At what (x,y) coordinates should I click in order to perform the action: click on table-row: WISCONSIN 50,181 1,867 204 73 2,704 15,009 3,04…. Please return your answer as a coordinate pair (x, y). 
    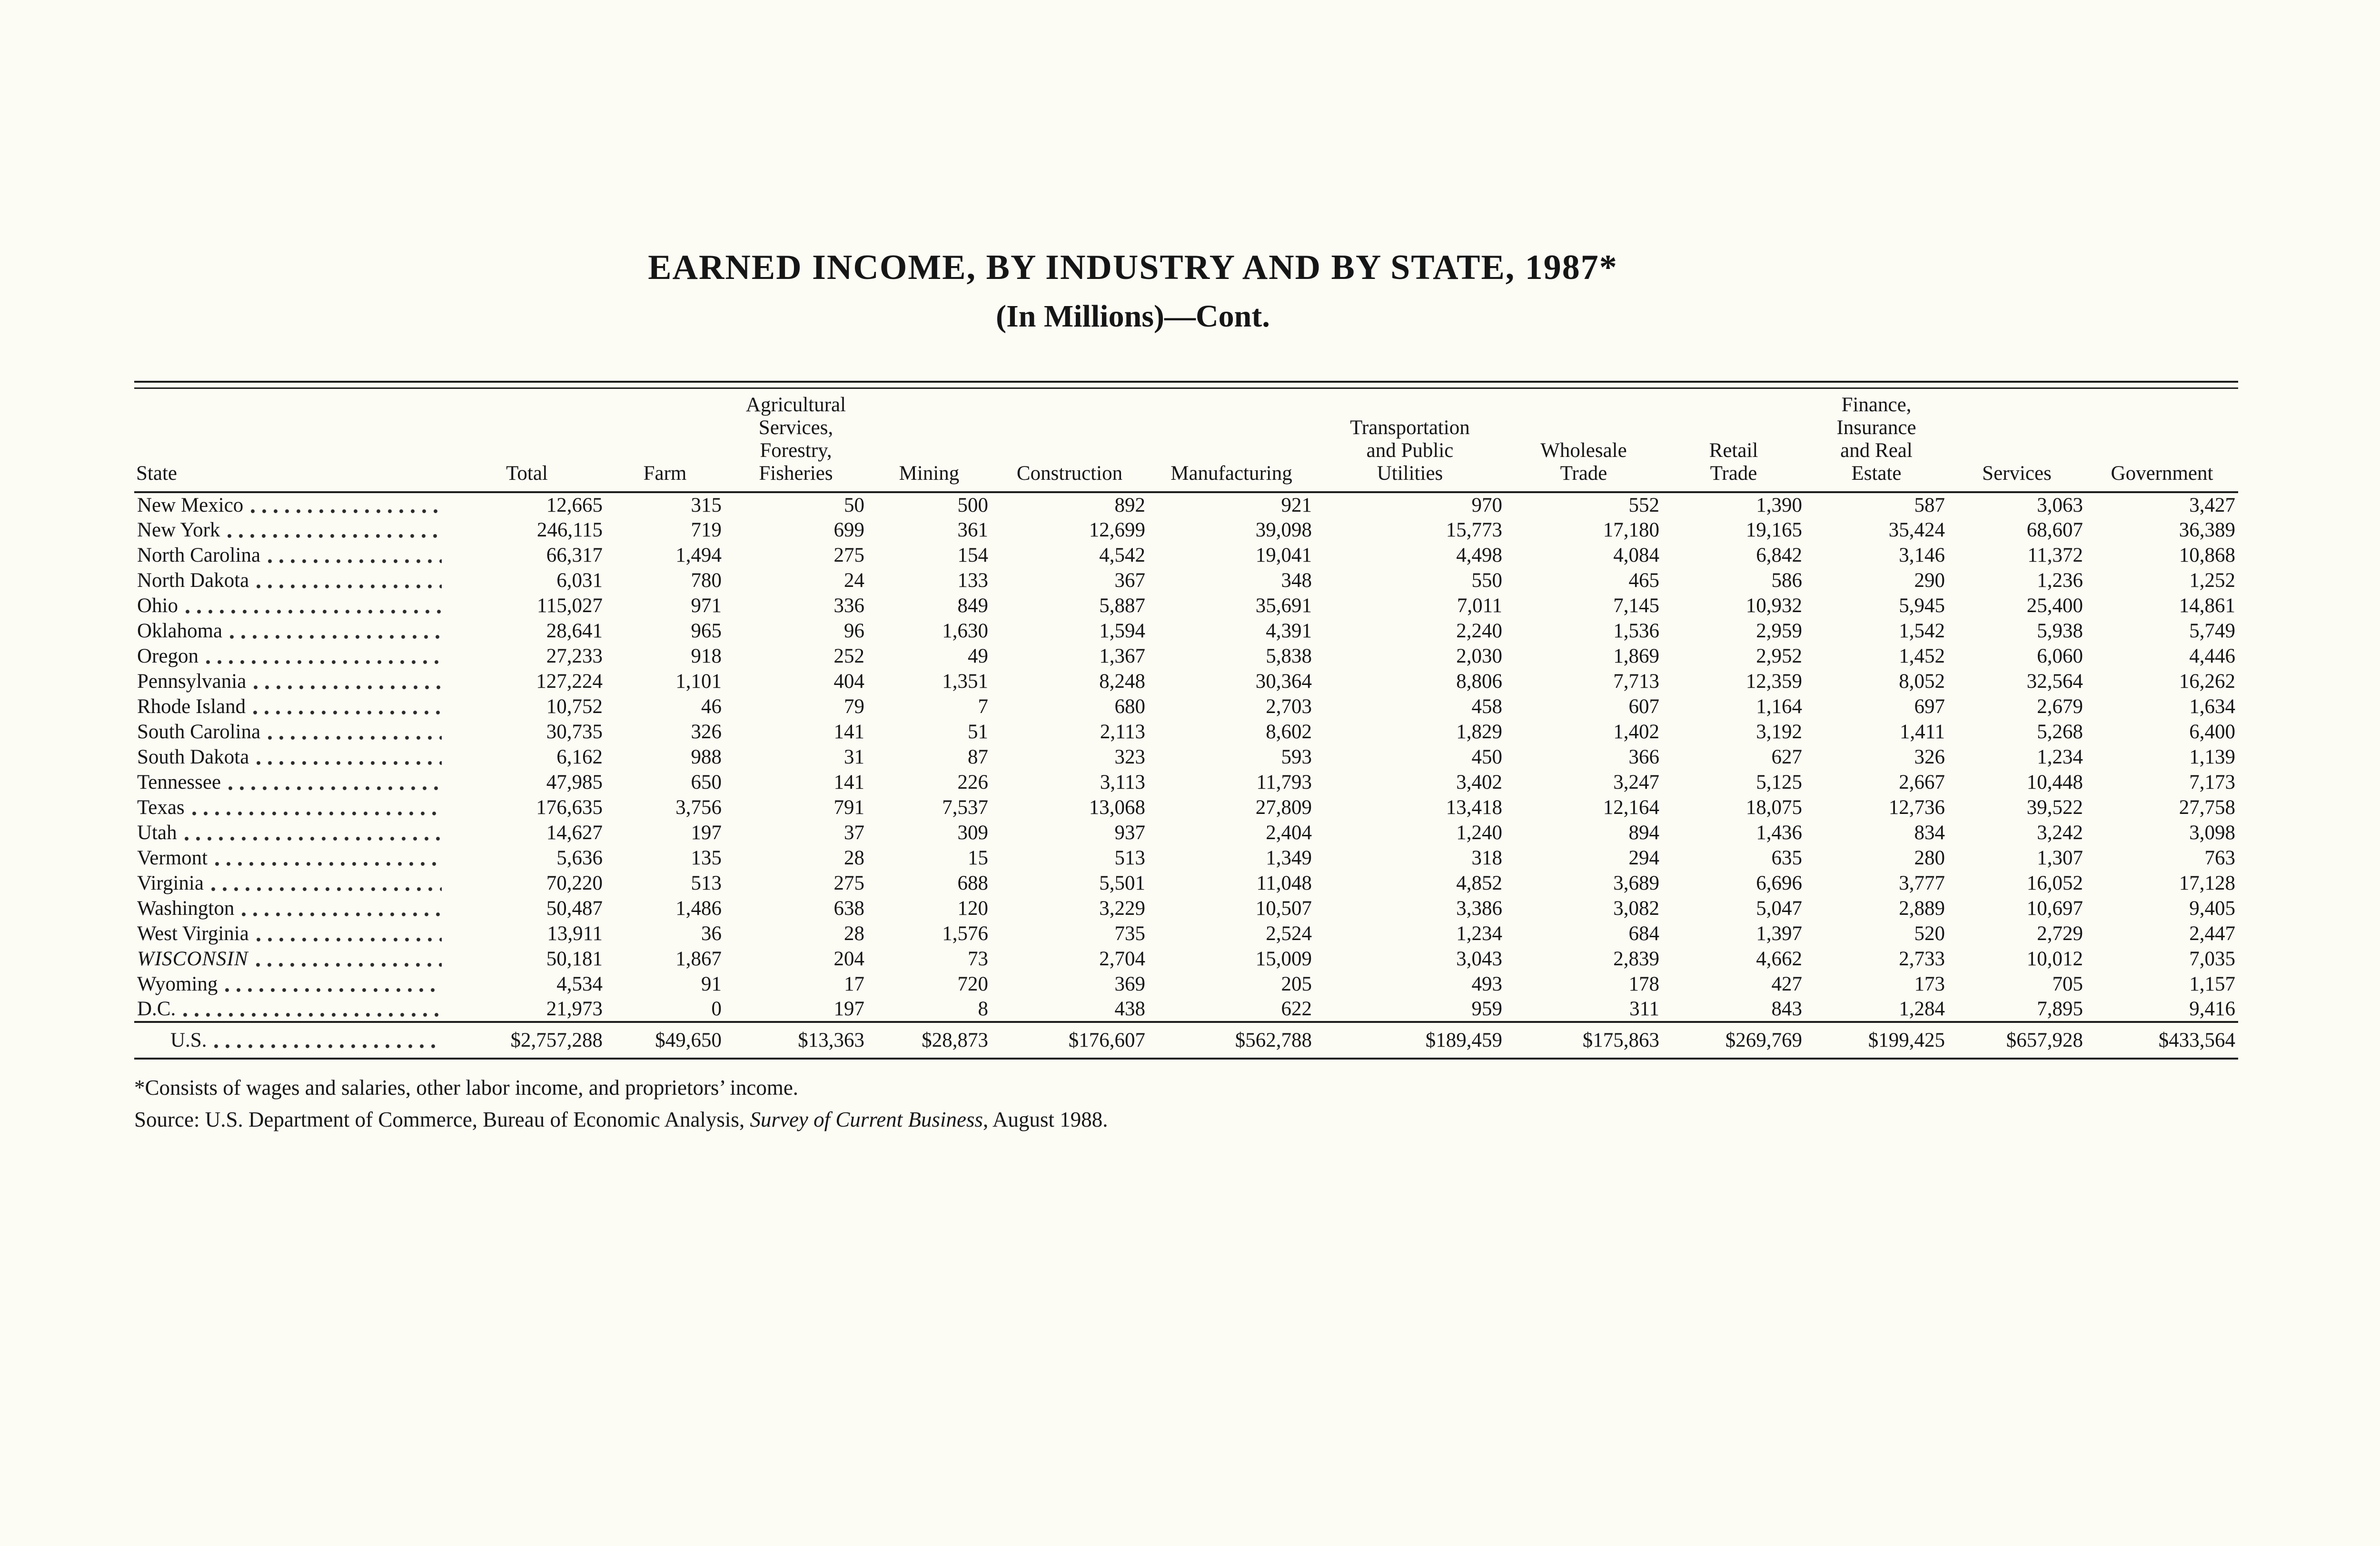
    Looking at the image, I should click on (1186, 958).